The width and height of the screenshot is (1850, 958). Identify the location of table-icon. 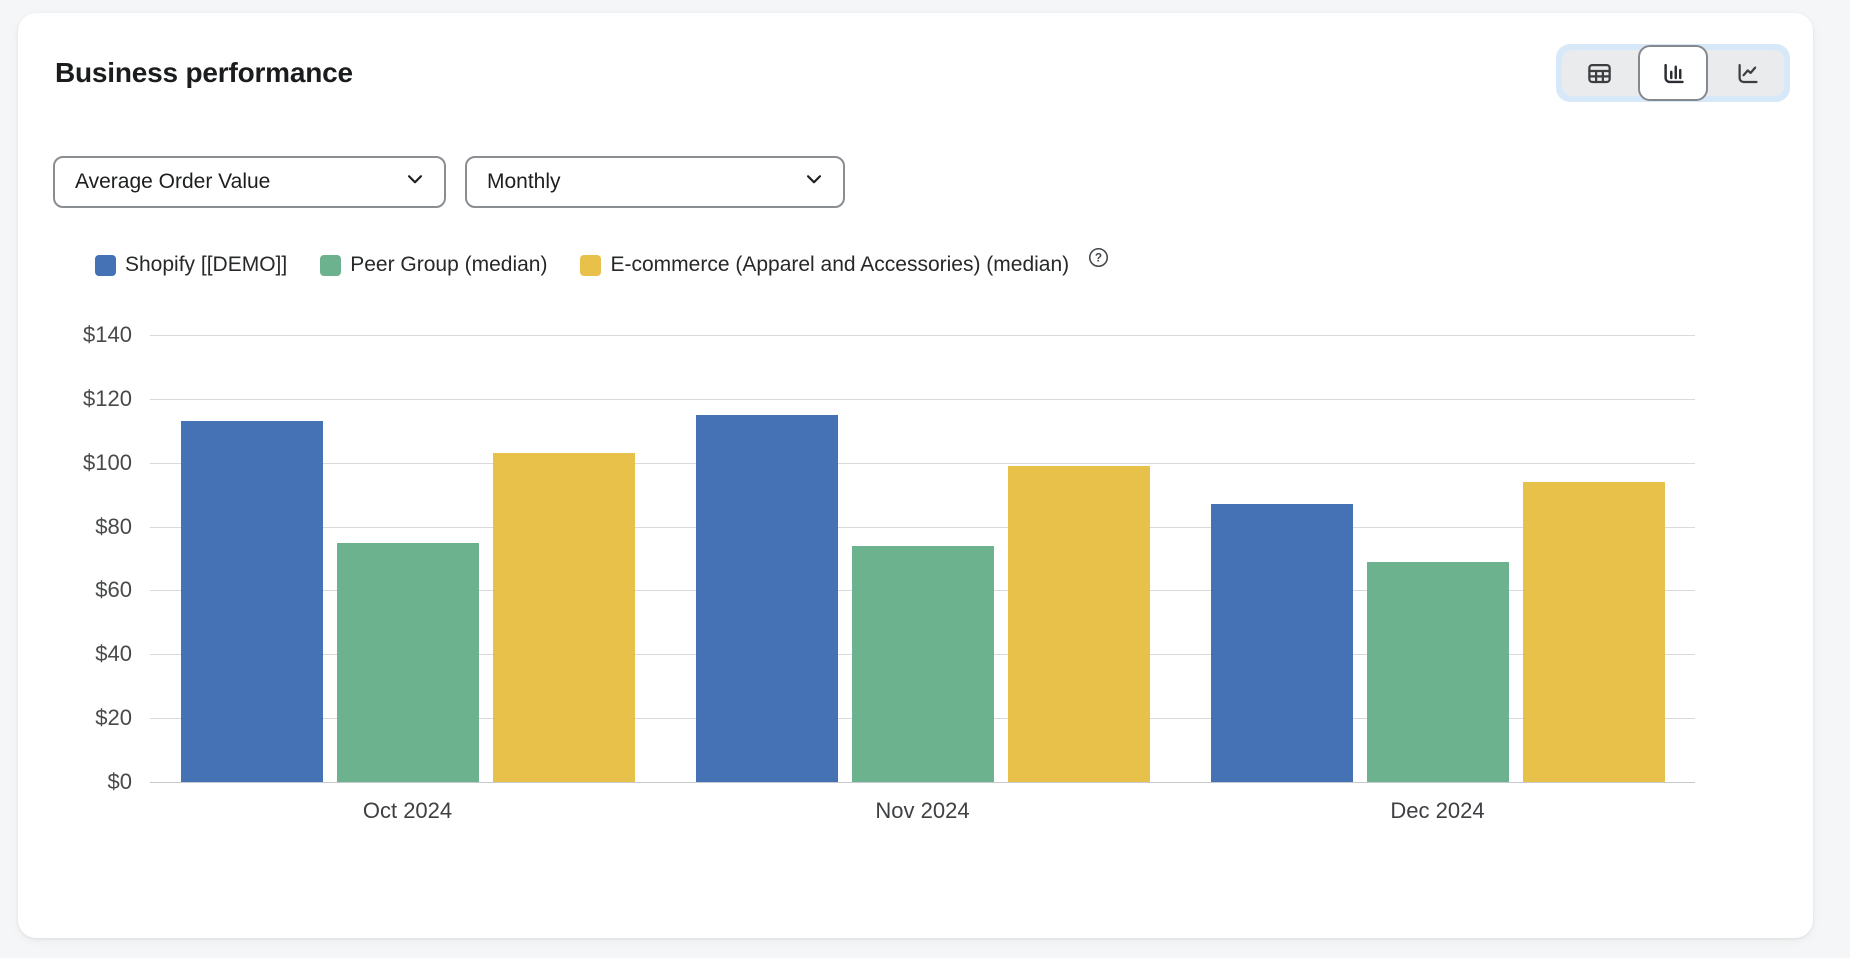
(1599, 73).